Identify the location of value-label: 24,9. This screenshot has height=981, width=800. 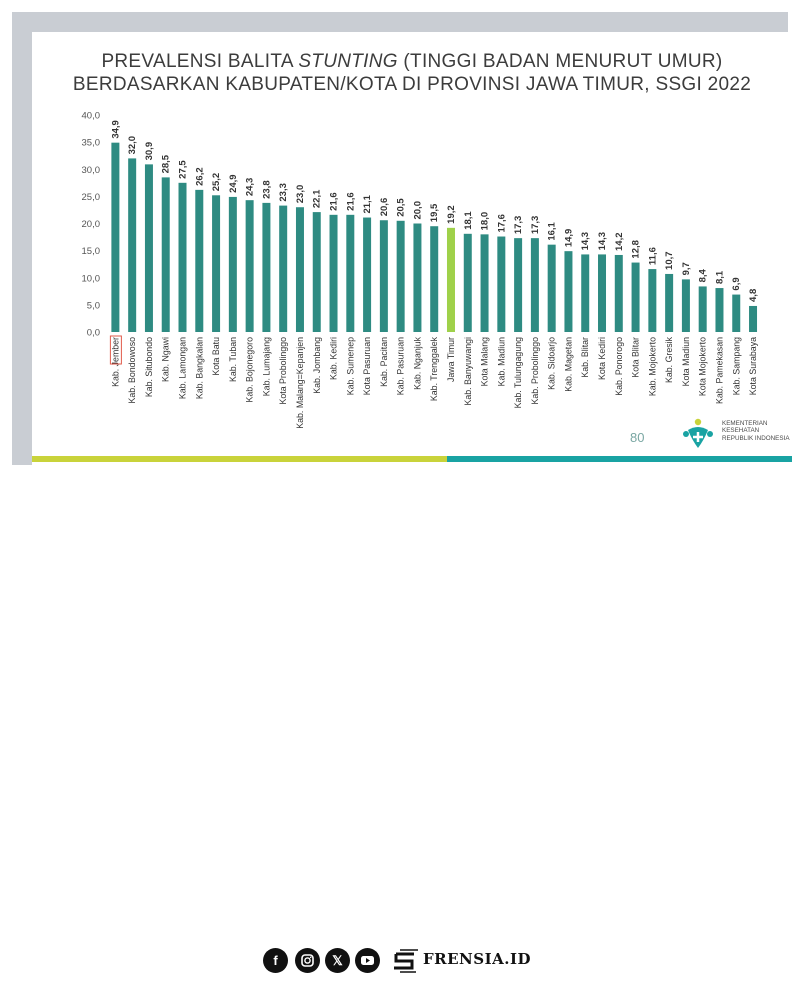
(233, 183).